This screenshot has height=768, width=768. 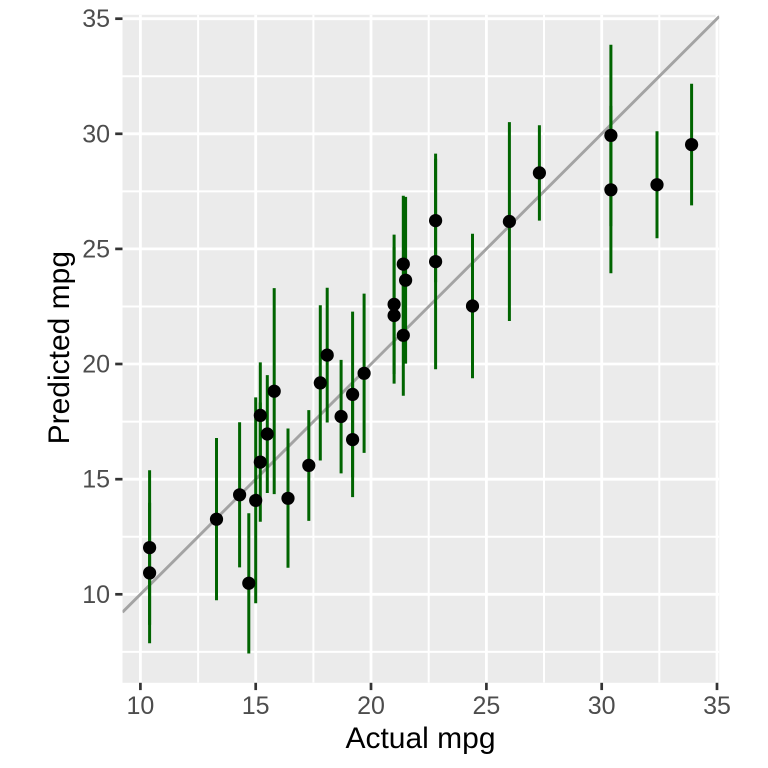 What do you see at coordinates (59, 347) in the screenshot?
I see `svg-text: Predicted mpg` at bounding box center [59, 347].